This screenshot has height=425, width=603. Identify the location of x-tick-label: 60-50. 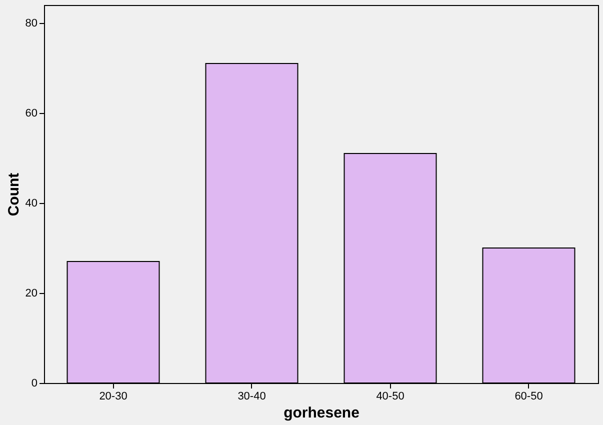
(528, 396).